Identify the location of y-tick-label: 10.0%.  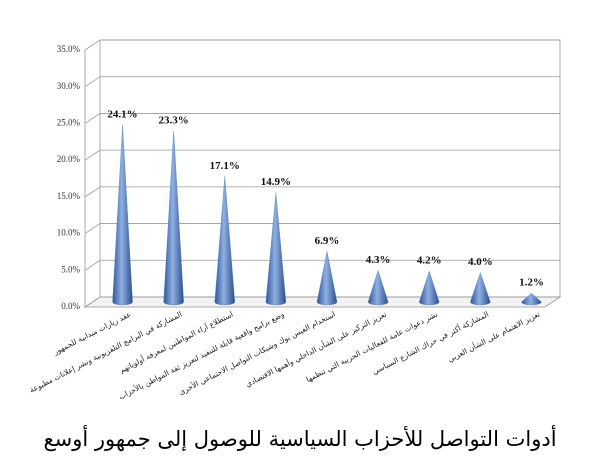
(69, 233).